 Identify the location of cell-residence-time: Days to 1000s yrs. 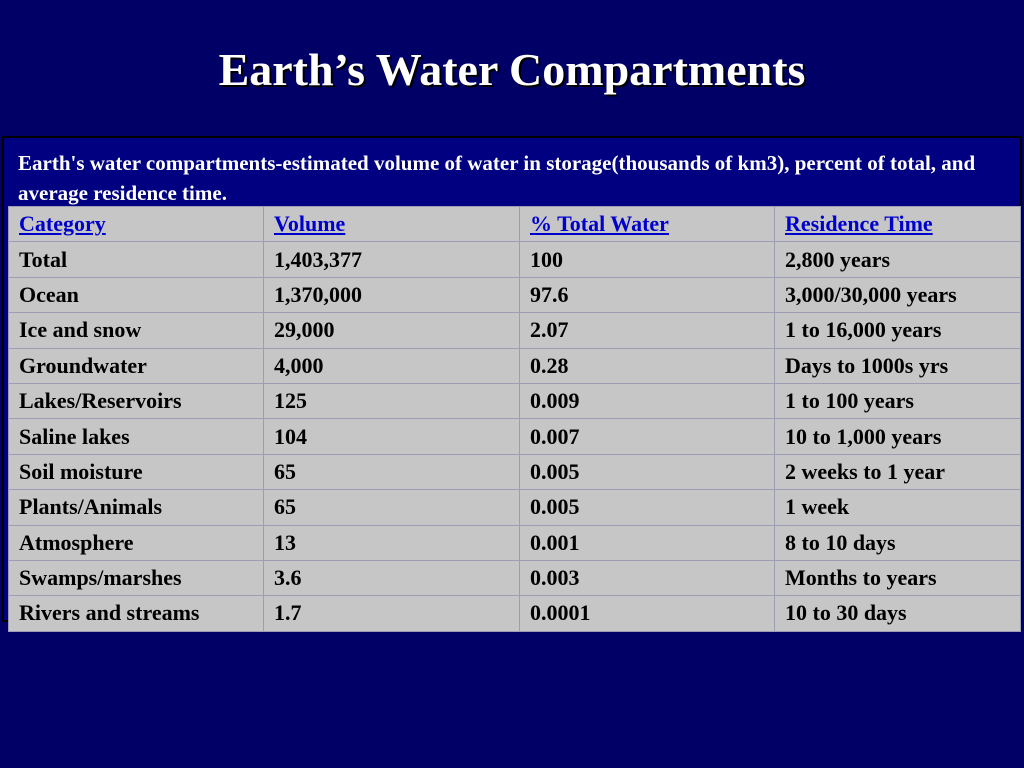
(897, 365).